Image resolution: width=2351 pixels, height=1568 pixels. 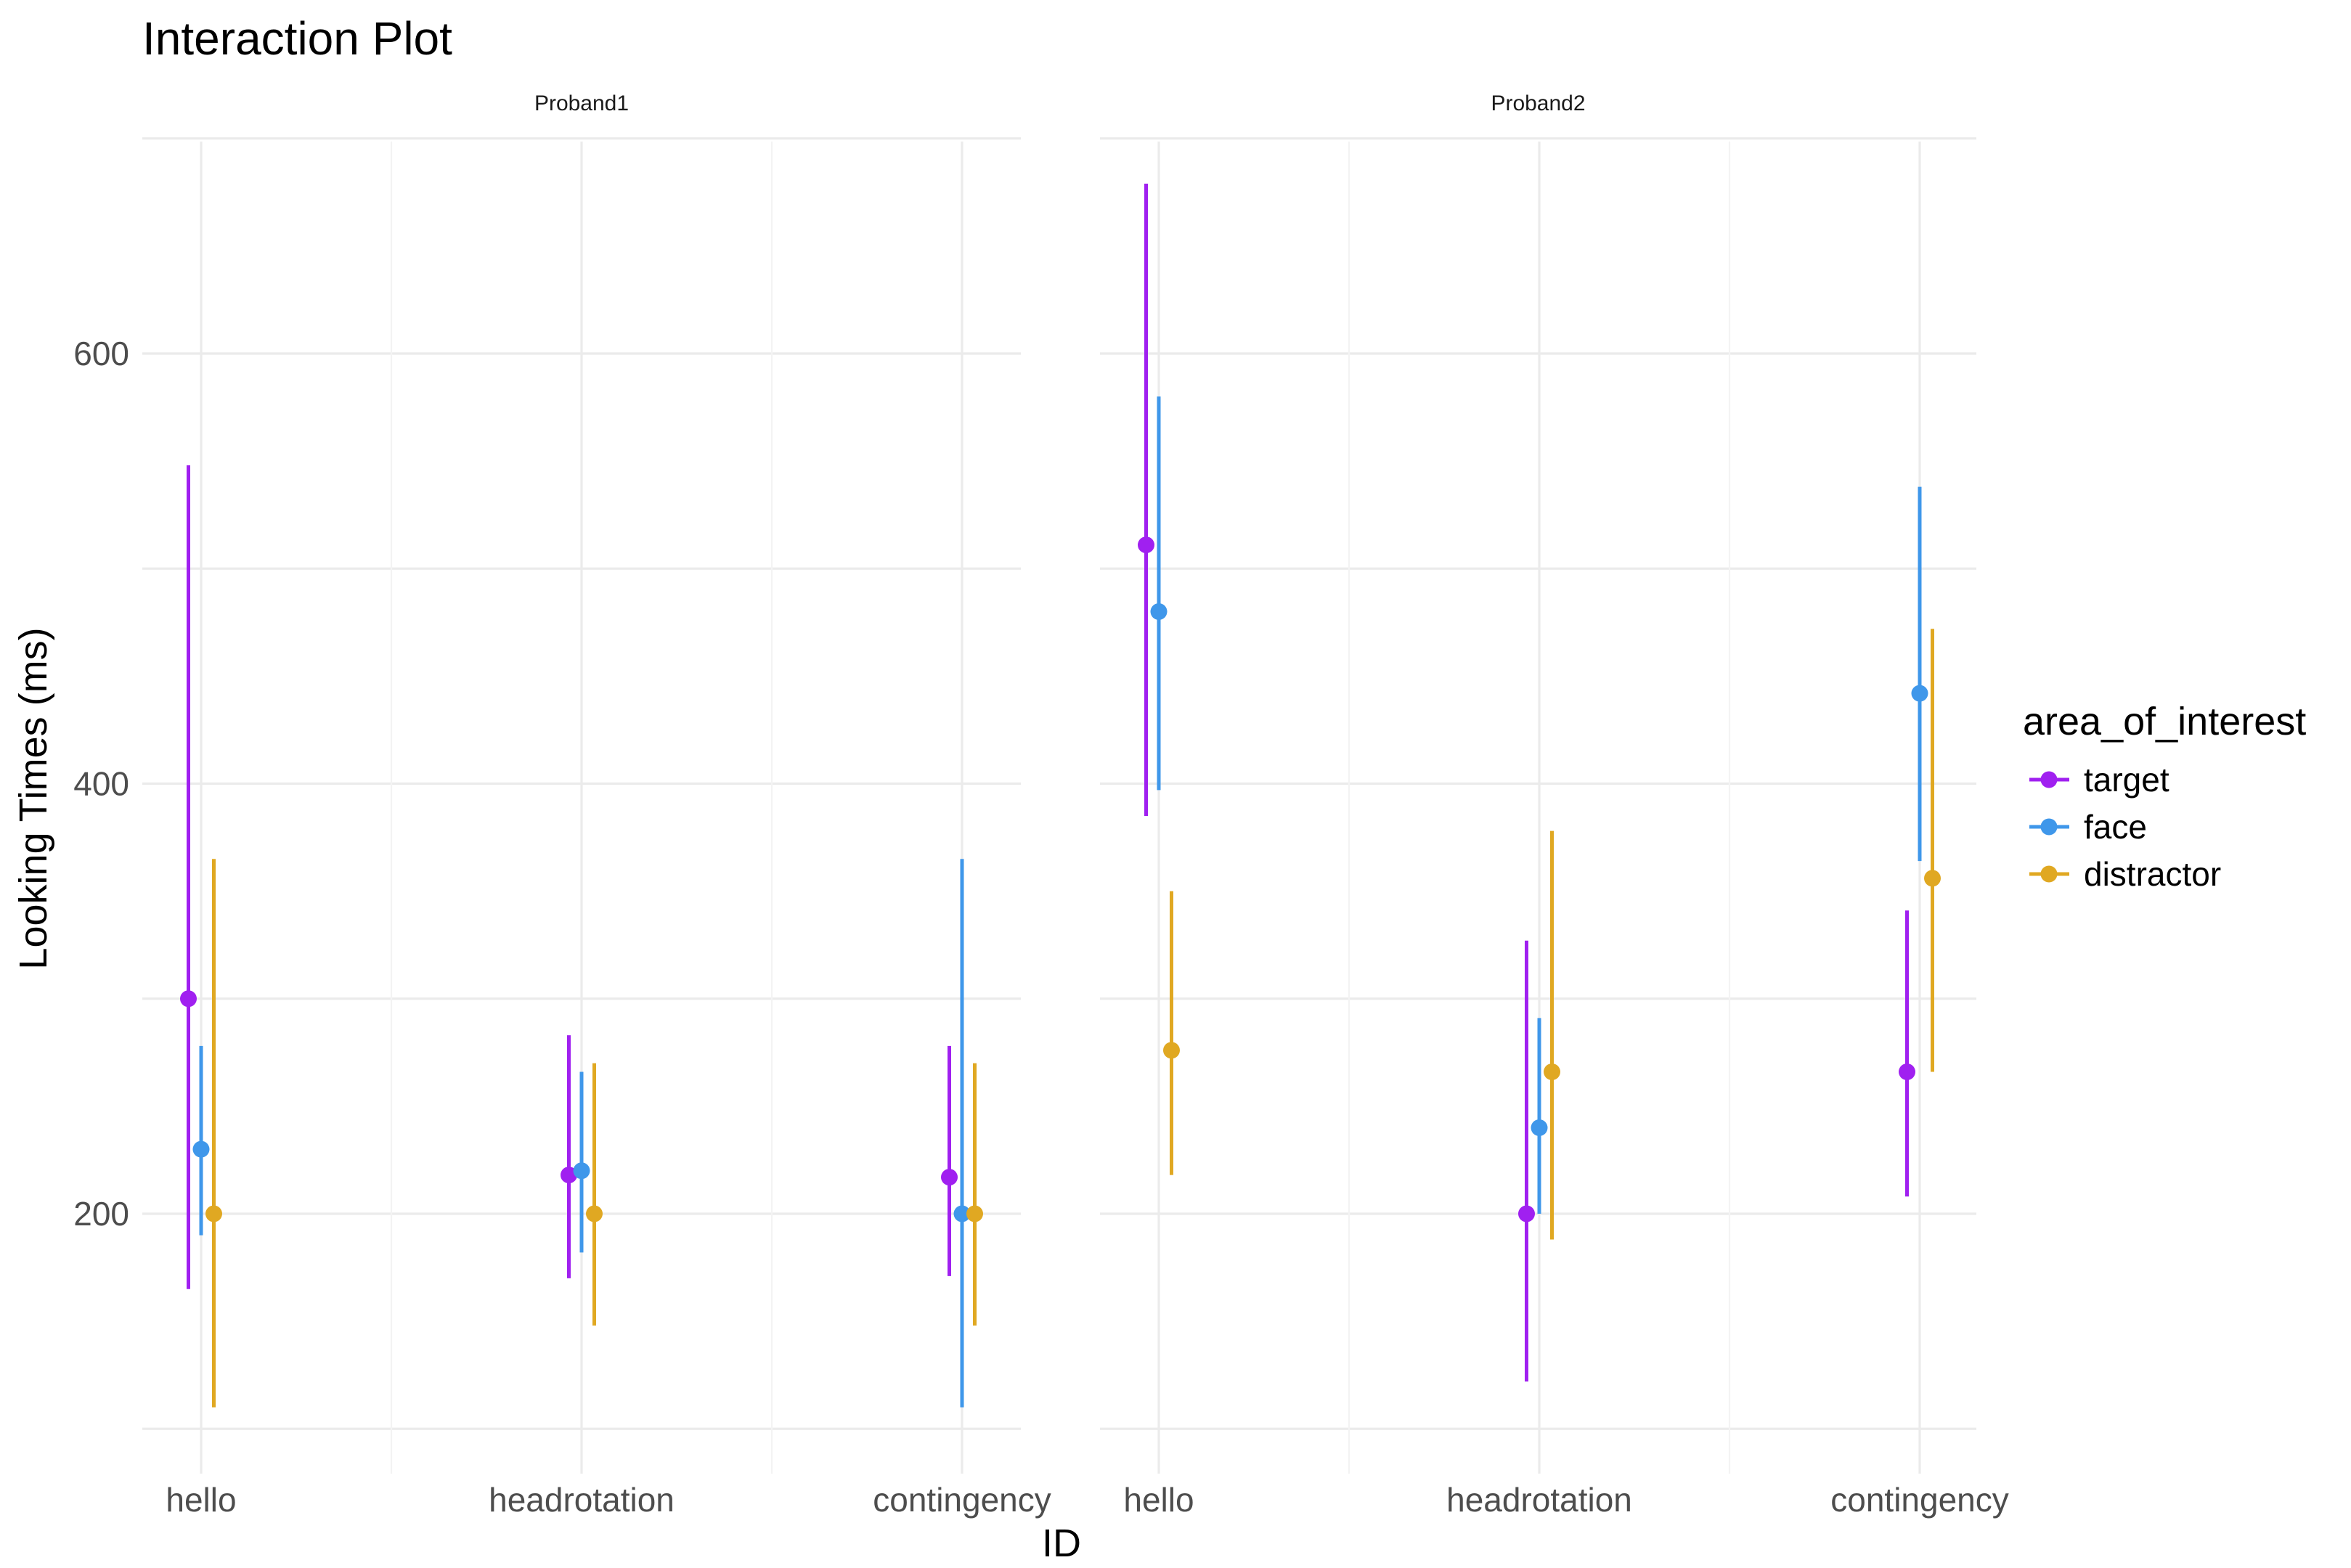 I want to click on legend-item-target: target, so click(x=2099, y=780).